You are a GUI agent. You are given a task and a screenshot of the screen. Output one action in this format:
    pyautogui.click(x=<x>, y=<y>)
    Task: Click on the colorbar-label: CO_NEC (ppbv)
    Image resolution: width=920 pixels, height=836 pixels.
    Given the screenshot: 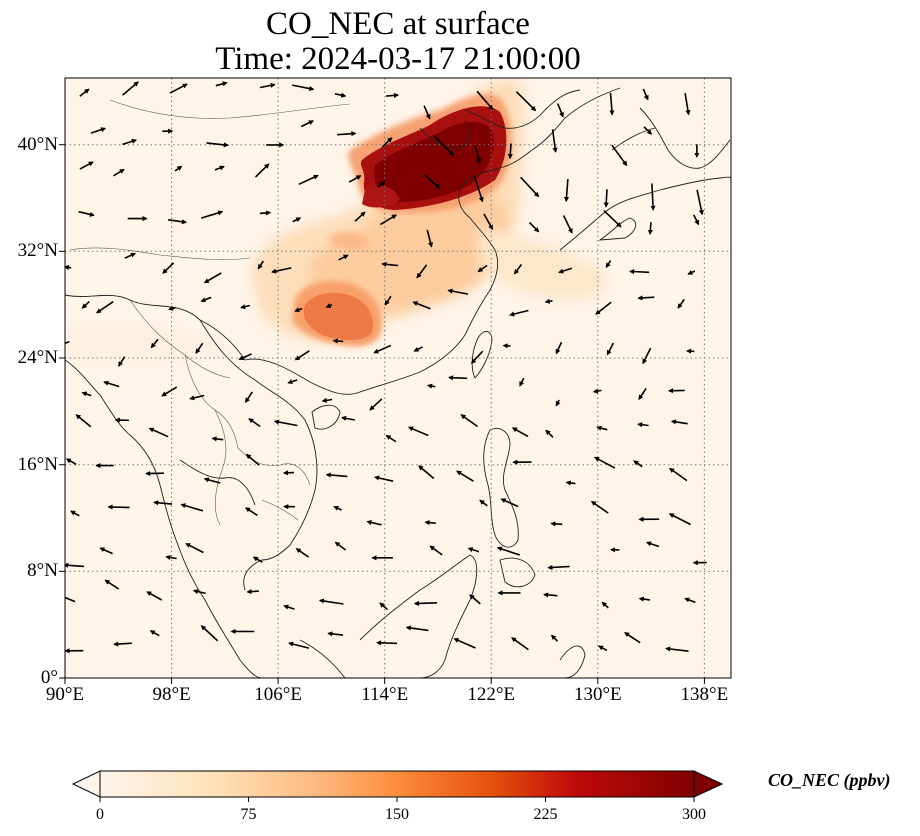 What is the action you would take?
    pyautogui.click(x=829, y=780)
    